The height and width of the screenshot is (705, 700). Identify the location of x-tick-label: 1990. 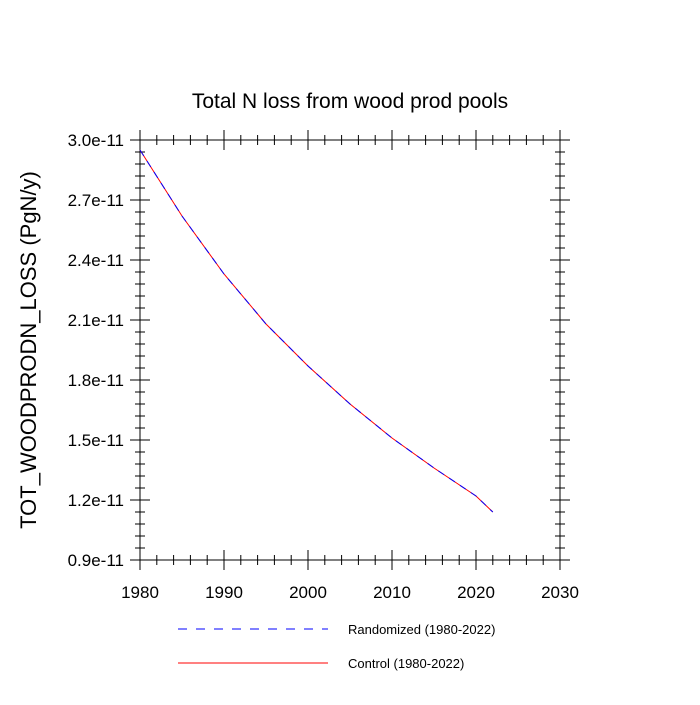
(224, 592).